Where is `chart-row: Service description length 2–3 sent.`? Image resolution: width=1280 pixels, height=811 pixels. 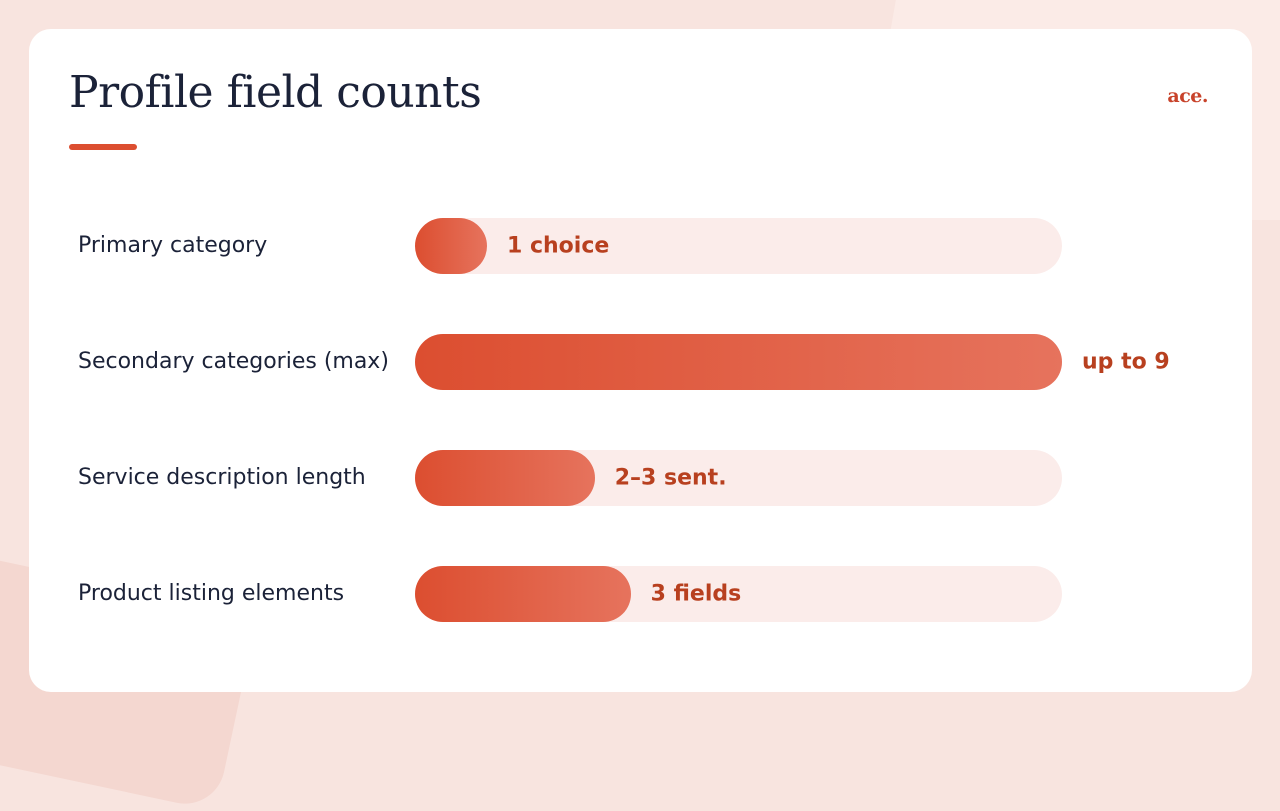 chart-row: Service description length 2–3 sent. is located at coordinates (640, 478).